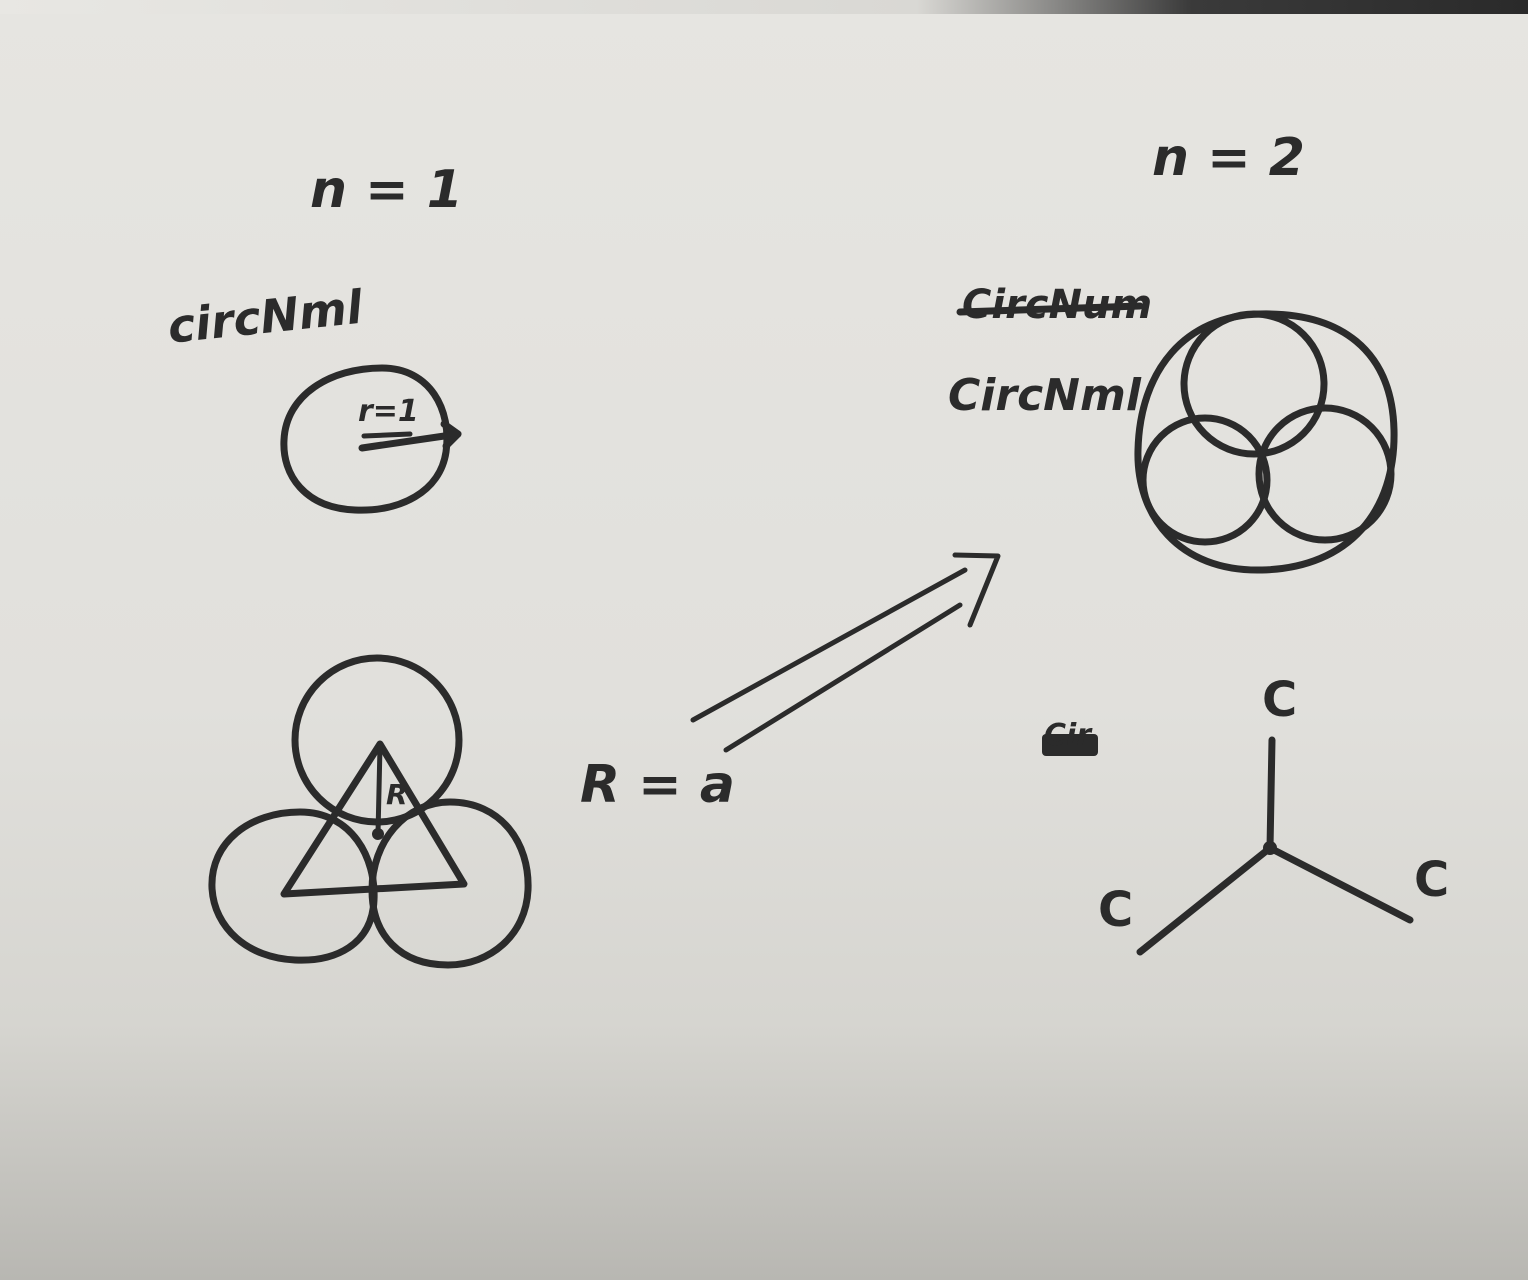 The height and width of the screenshot is (1280, 1528). I want to click on node-label-left: C, so click(1116, 910).